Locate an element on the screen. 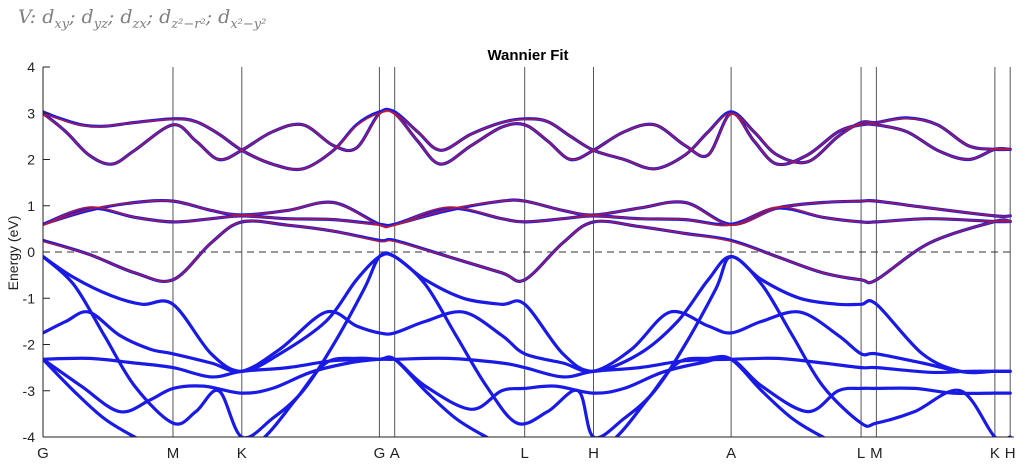  orbital-0: dxy; is located at coordinates (56, 19).